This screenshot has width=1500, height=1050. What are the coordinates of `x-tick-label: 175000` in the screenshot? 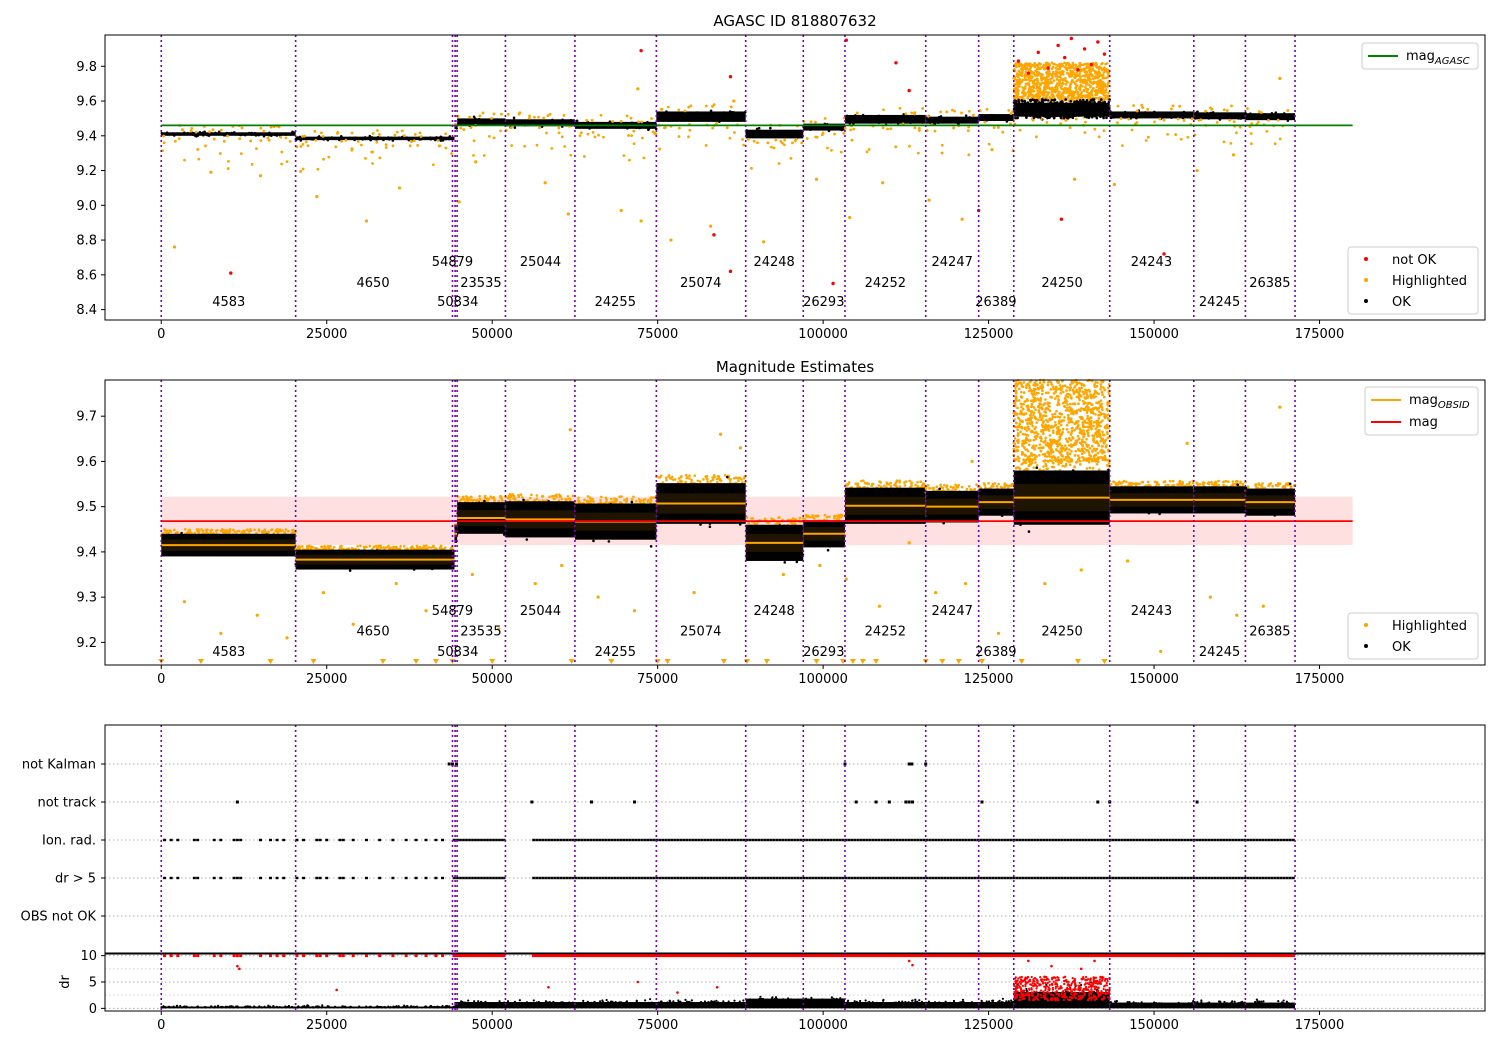 It's located at (1320, 334).